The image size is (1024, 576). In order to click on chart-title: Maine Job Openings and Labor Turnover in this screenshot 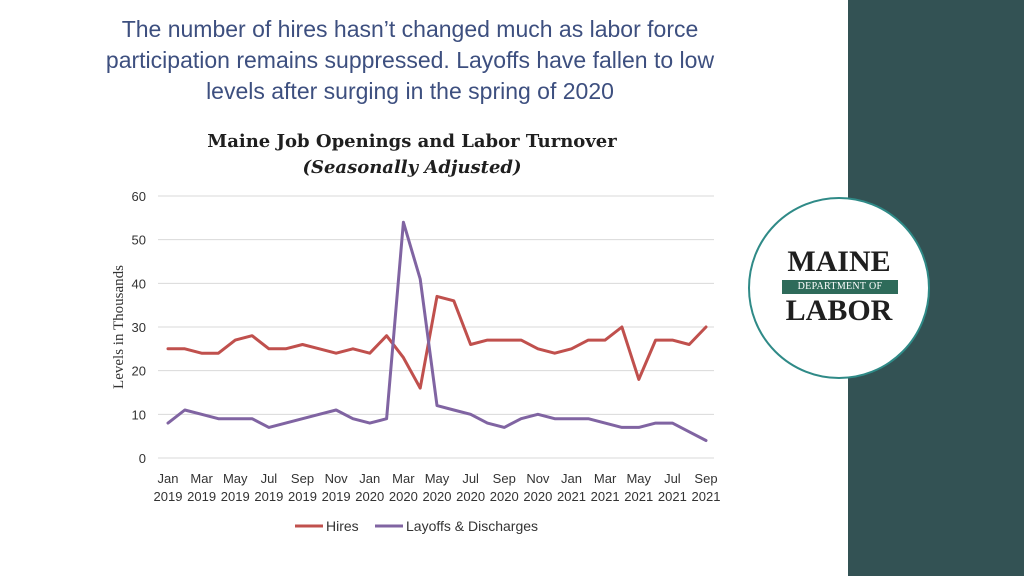, I will do `click(412, 141)`.